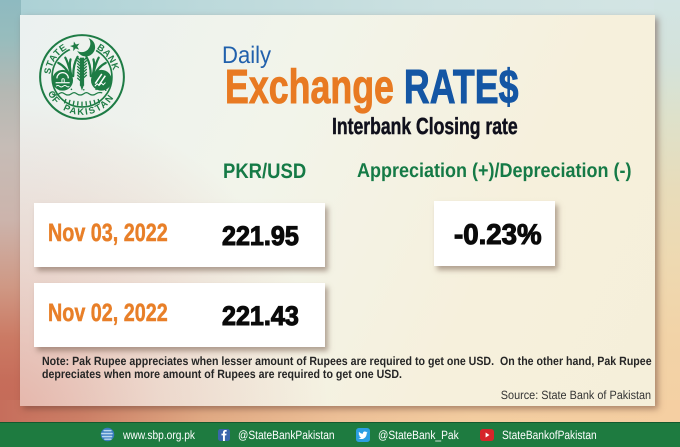 This screenshot has width=680, height=447. What do you see at coordinates (89, 105) in the screenshot?
I see `svg-text: PAKISTAN` at bounding box center [89, 105].